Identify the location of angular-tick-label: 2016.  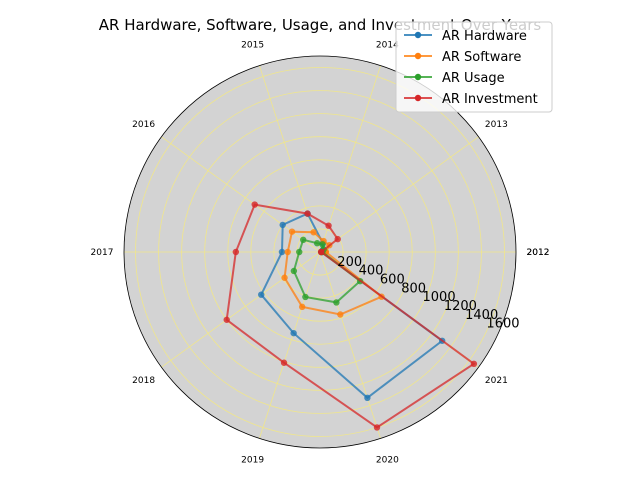
(143, 125).